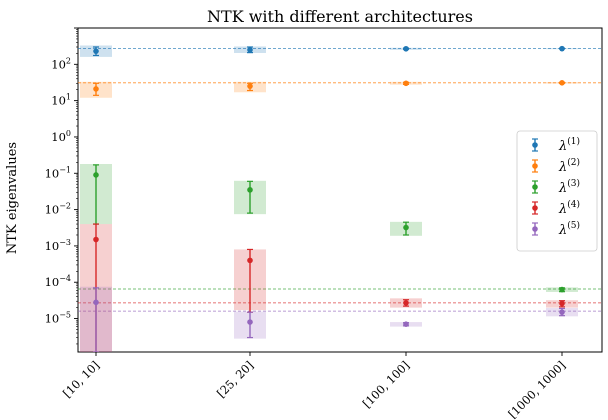 Image resolution: width=608 pixels, height=420 pixels. Describe the element at coordinates (569, 145) in the screenshot. I see `legend-entry-label: λ(1)` at that location.